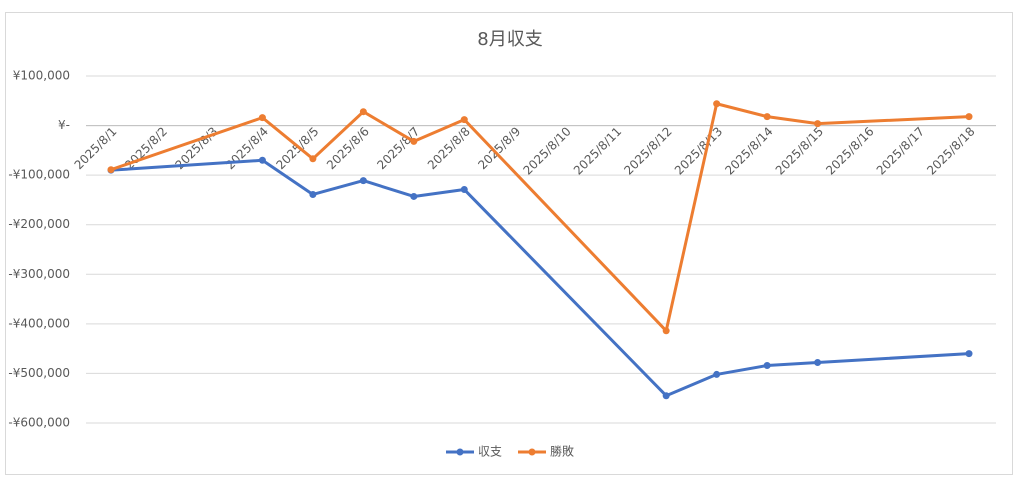 The image size is (1019, 486). What do you see at coordinates (39, 323) in the screenshot?
I see `y-tick-label: -¥400,000` at bounding box center [39, 323].